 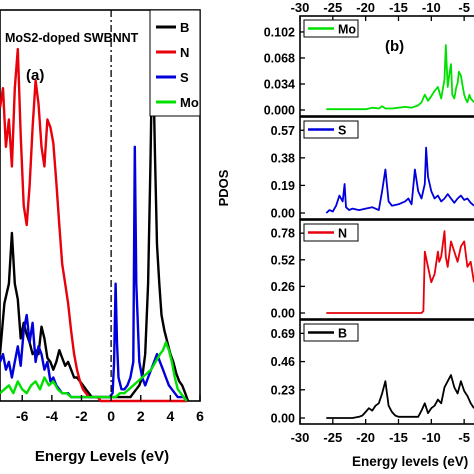 What do you see at coordinates (22, 416) in the screenshot?
I see `x-tick-label: -6` at bounding box center [22, 416].